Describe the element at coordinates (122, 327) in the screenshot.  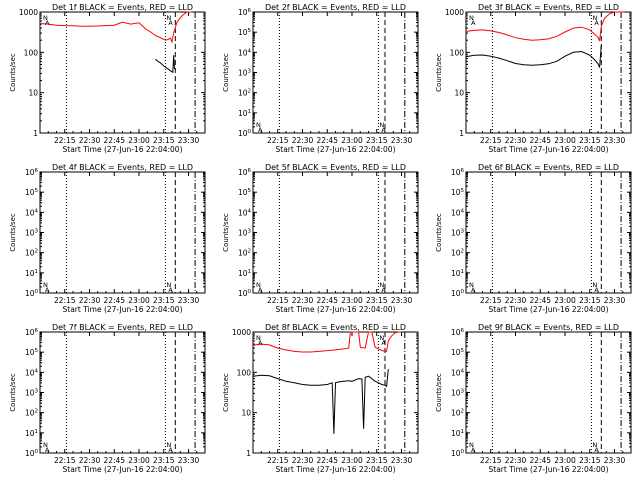
I see `panel-title: Det 7f BLACK = Events, RED = LLD` at that location.